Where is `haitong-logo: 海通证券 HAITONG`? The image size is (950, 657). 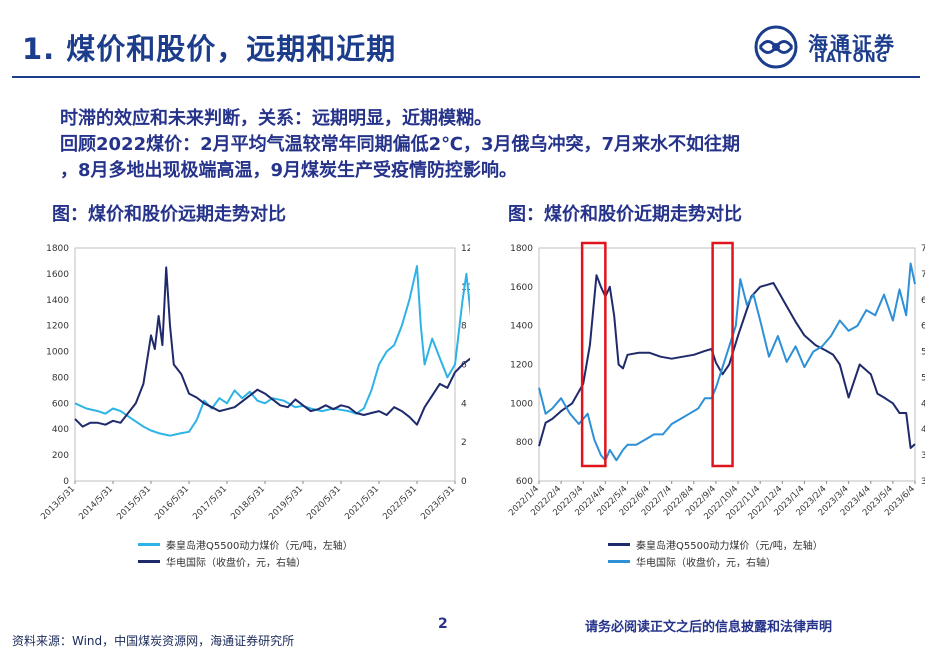 haitong-logo: 海通证券 HAITONG is located at coordinates (833, 47).